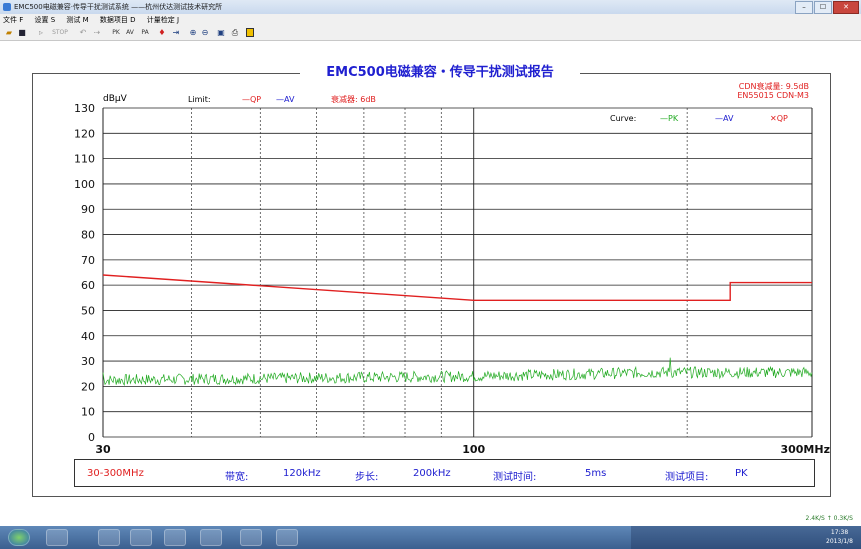 This screenshot has height=549, width=861. What do you see at coordinates (515, 477) in the screenshot?
I see `test-time-label: 测试时间:` at bounding box center [515, 477].